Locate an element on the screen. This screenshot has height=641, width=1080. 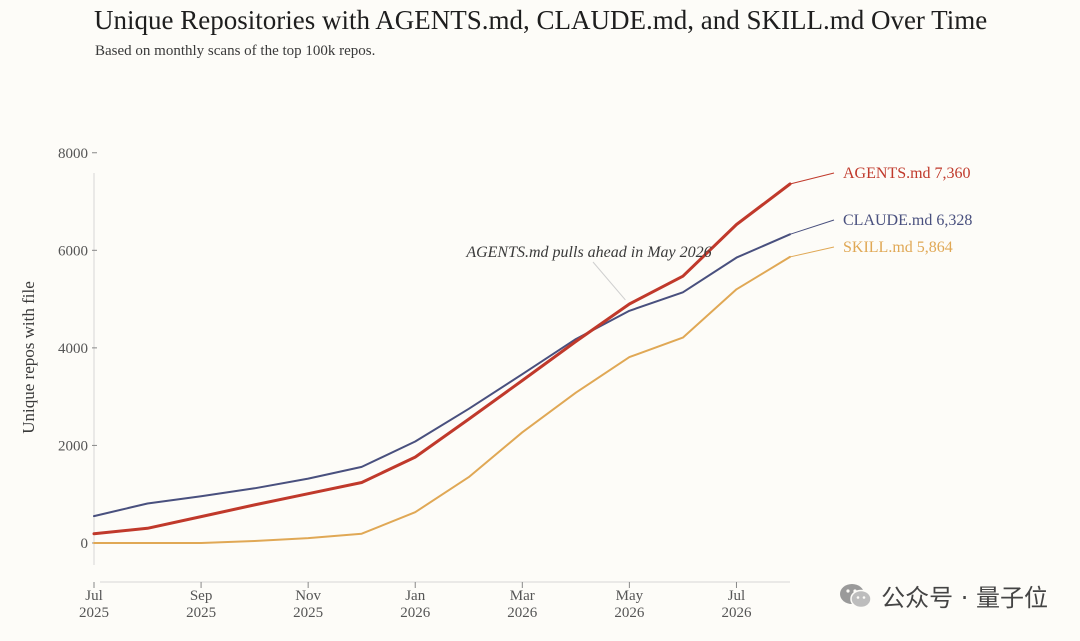
watermark-text: 公众号 · 量子位 is located at coordinates (964, 598).